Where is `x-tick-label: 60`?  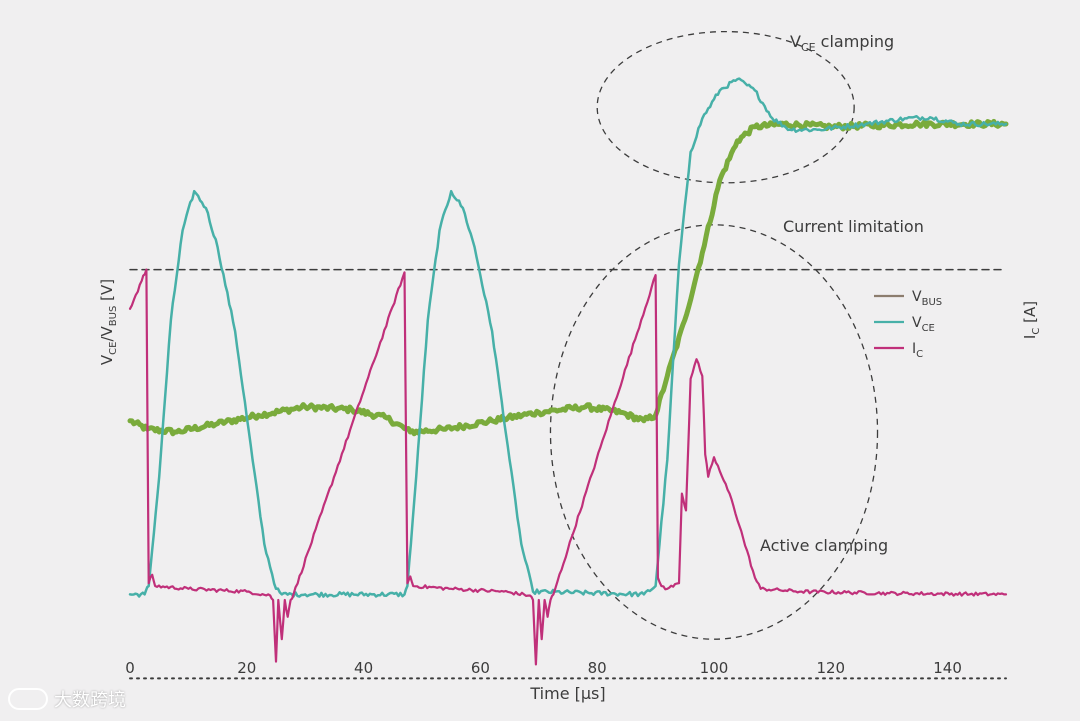 x-tick-label: 60 is located at coordinates (480, 668).